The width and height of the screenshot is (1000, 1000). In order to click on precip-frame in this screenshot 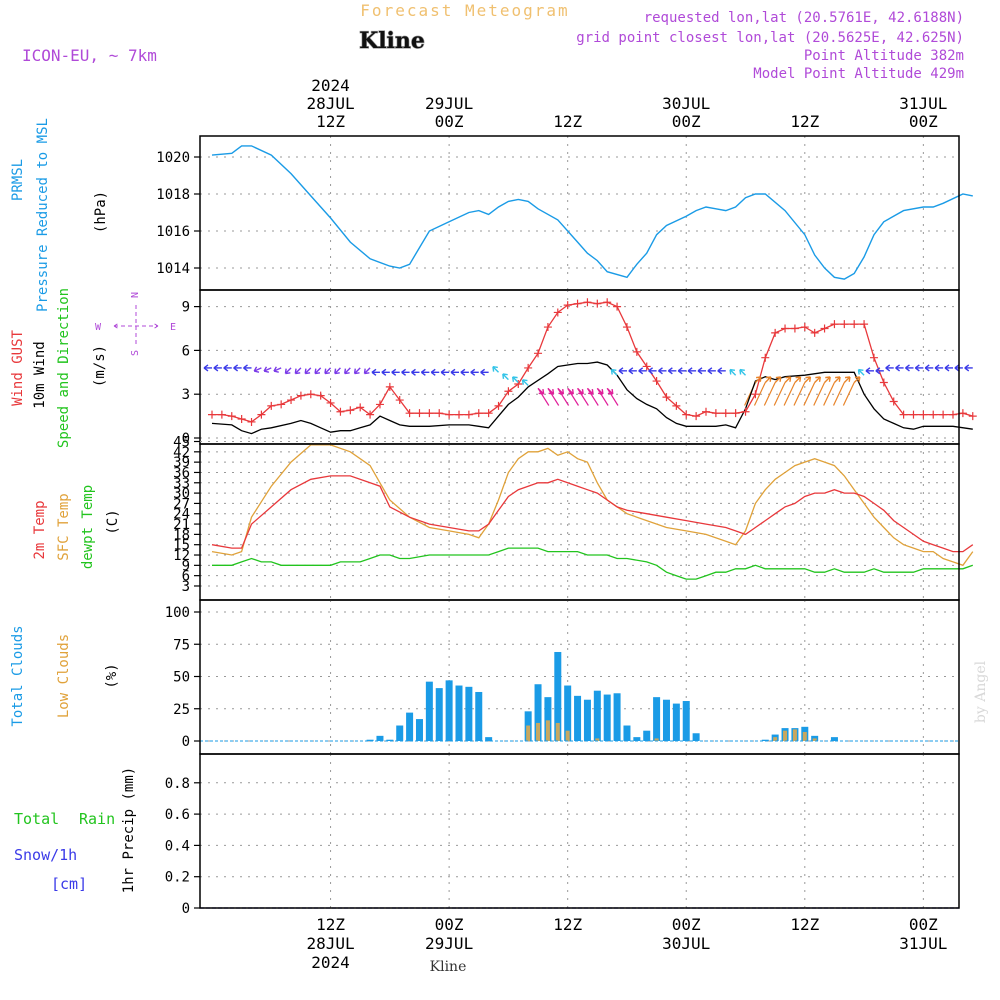, I will do `click(579, 831)`.